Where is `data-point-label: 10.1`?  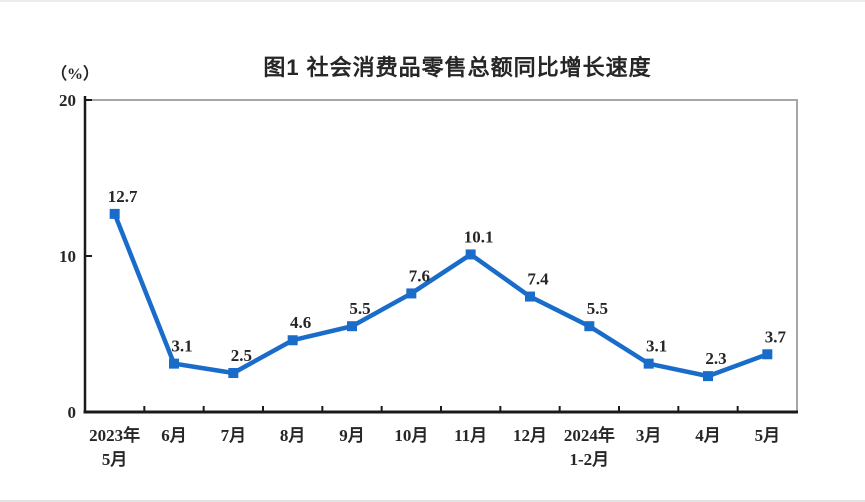
data-point-label: 10.1 is located at coordinates (479, 236).